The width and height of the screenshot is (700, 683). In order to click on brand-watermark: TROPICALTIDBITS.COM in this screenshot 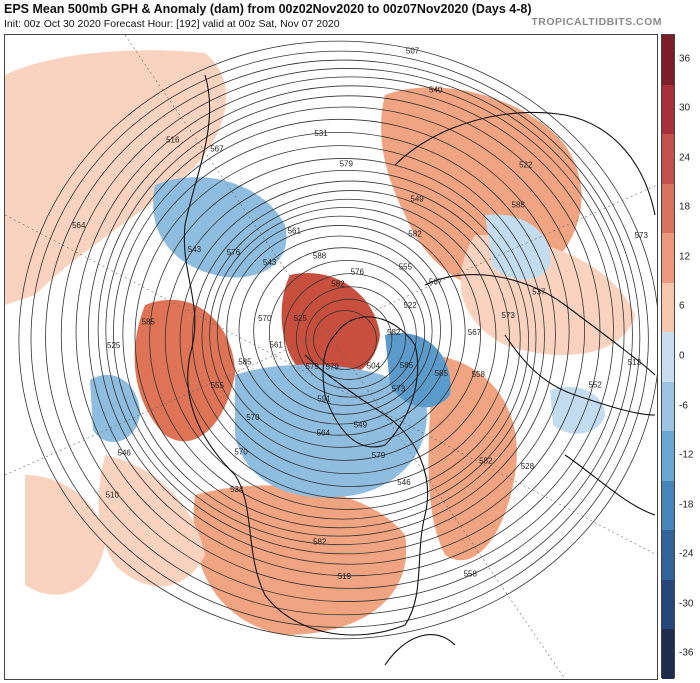, I will do `click(596, 22)`.